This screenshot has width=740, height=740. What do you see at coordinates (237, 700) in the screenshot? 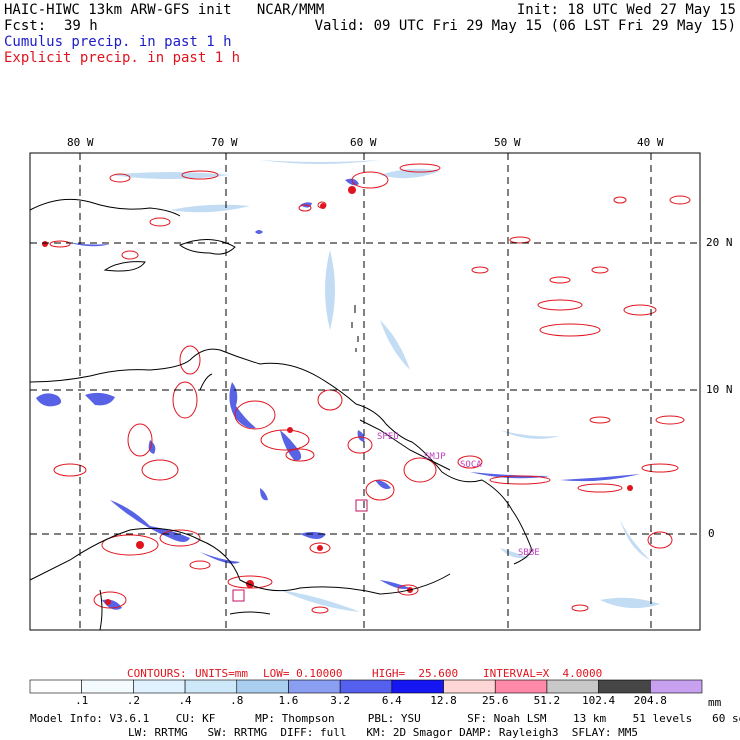
I see `colorbar-tick-label: .8` at bounding box center [237, 700].